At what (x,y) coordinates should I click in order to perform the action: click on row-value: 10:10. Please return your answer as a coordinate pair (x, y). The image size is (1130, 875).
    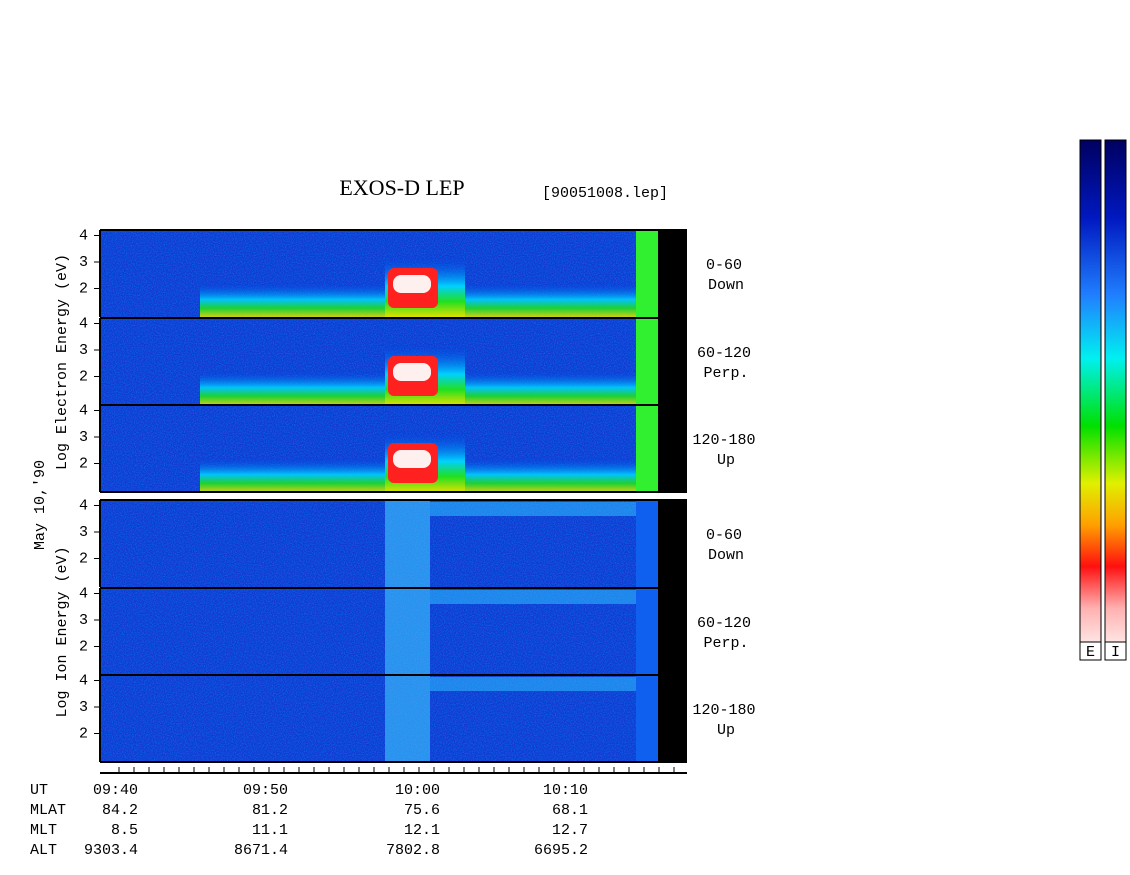
    Looking at the image, I should click on (565, 790).